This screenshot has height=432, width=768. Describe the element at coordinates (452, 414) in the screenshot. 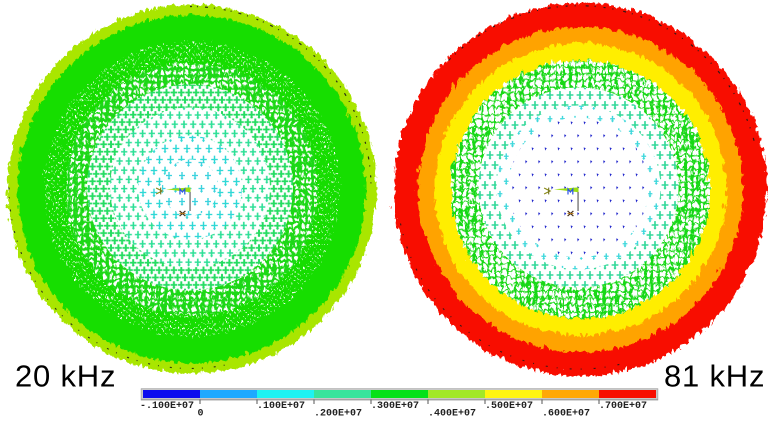

I see `svg-text: .400E+07` at that location.